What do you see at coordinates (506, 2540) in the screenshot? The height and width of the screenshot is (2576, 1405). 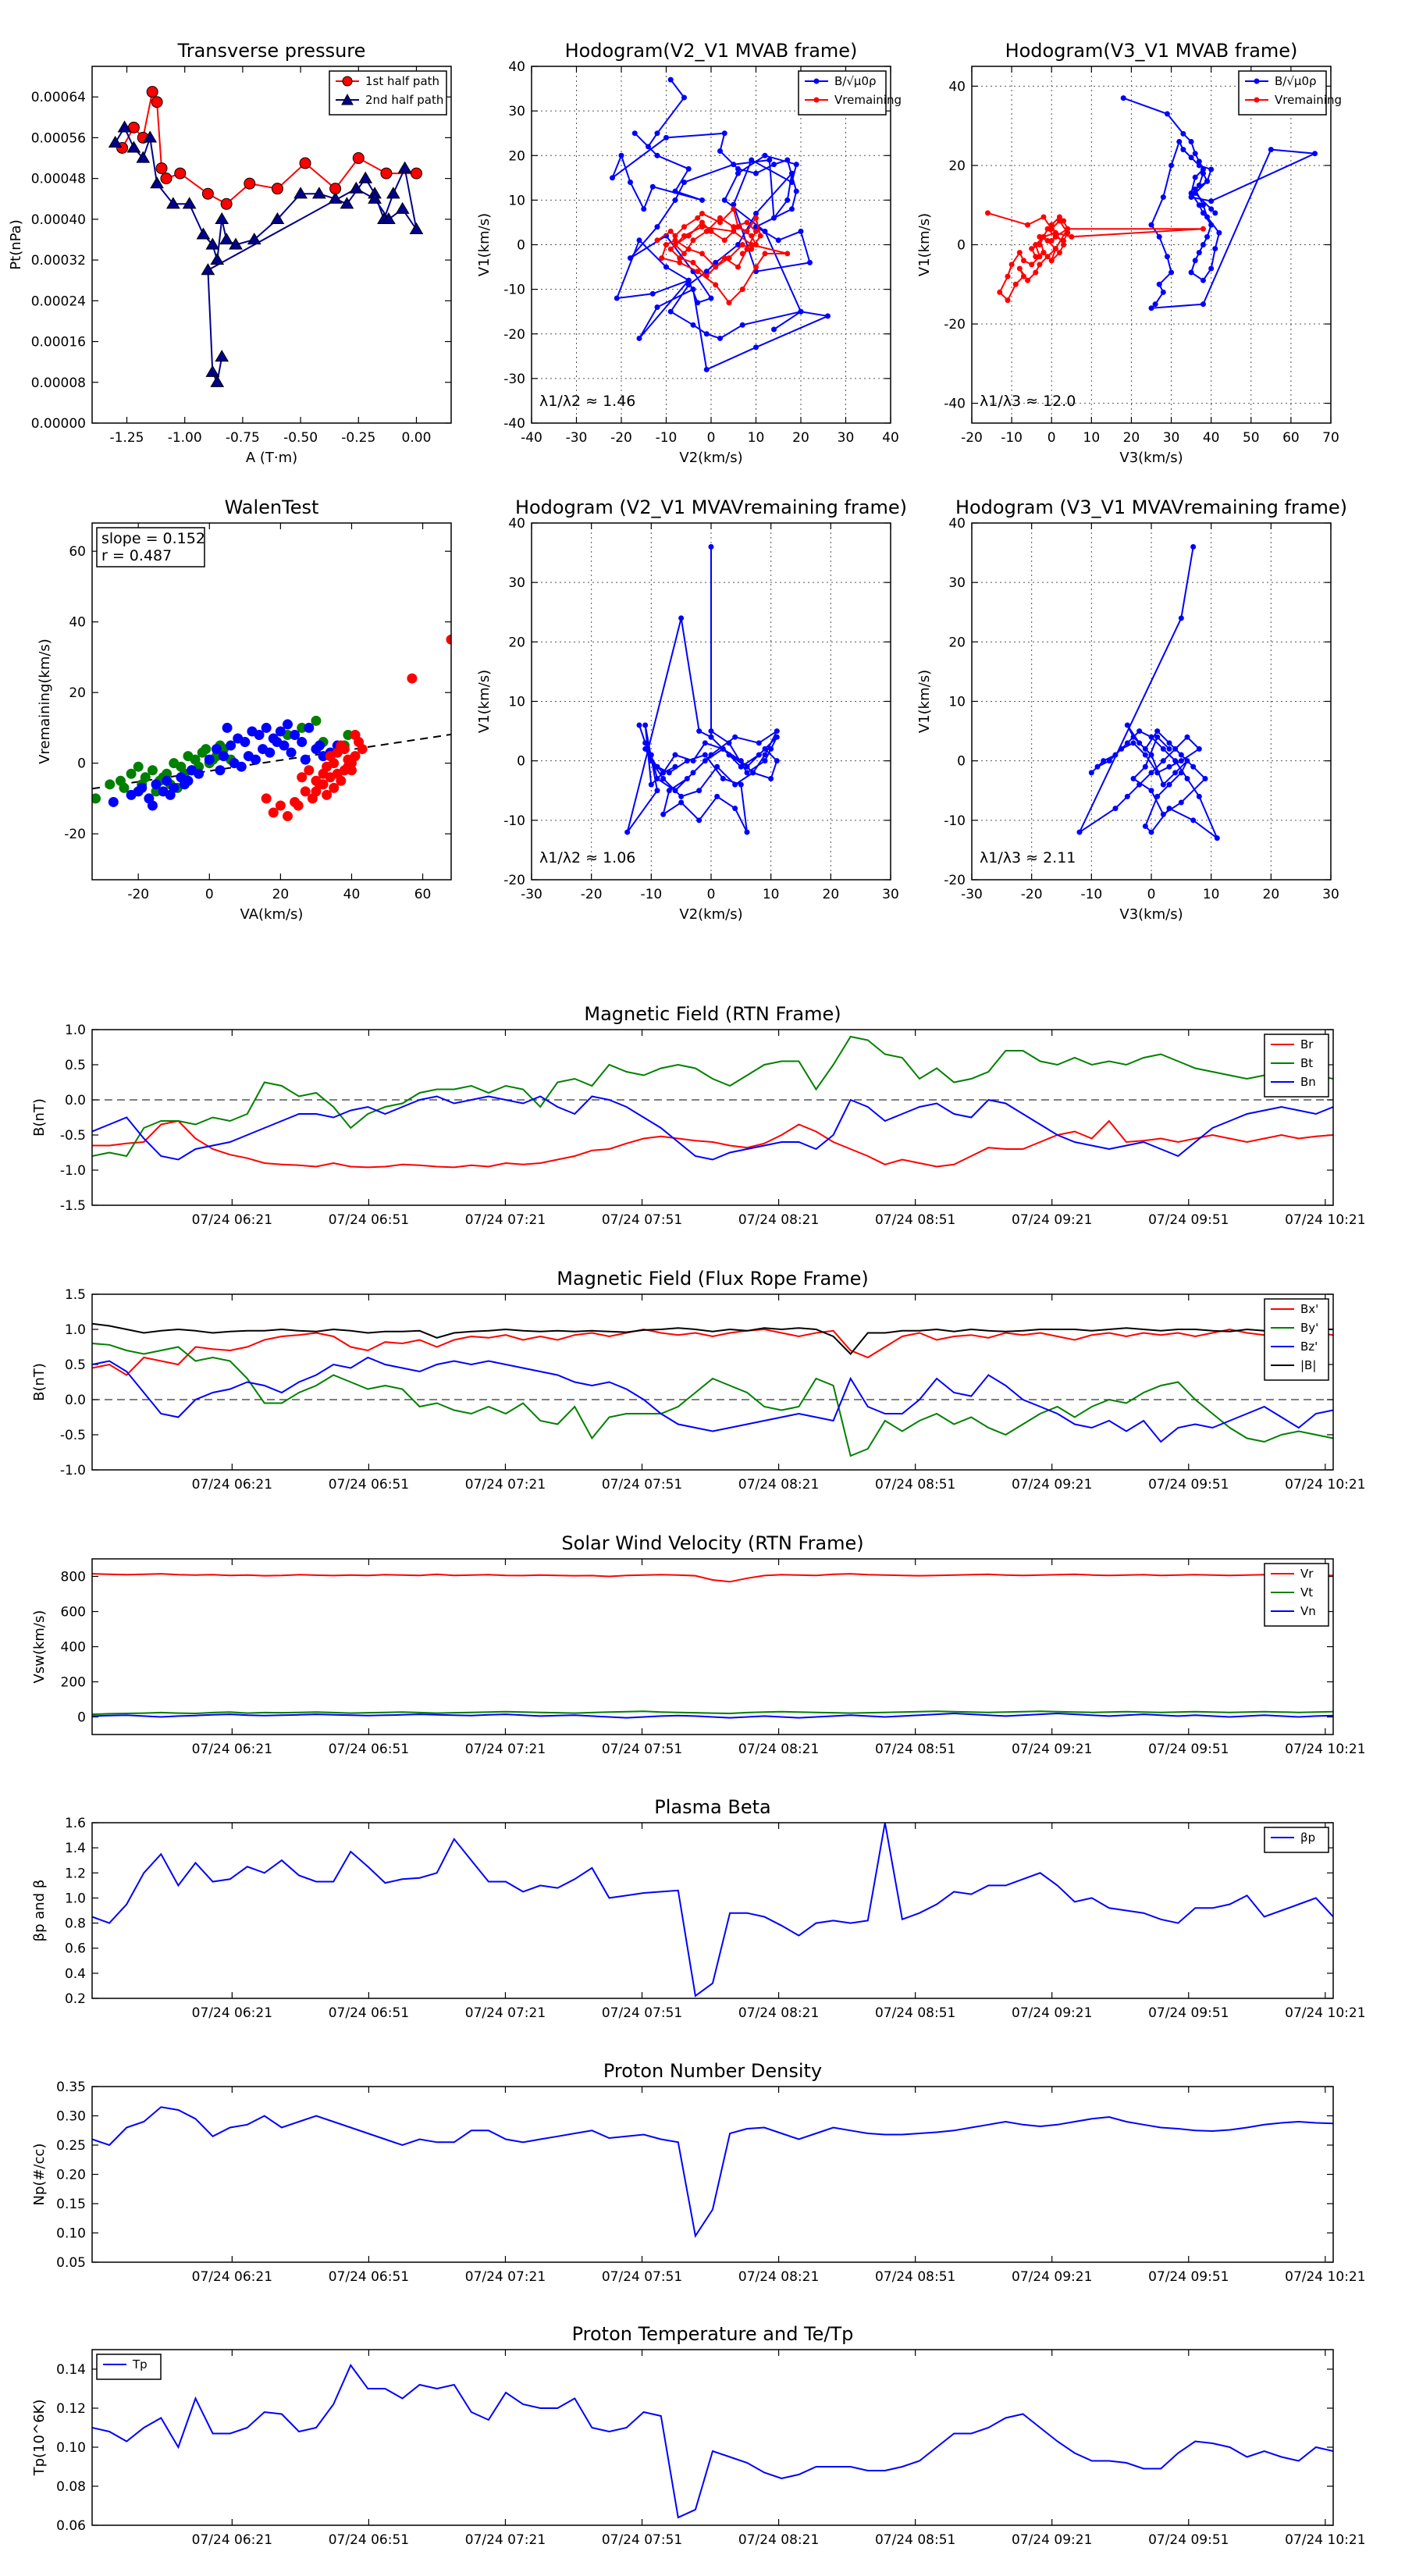 I see `x-tick-label: 07/24 07:21` at bounding box center [506, 2540].